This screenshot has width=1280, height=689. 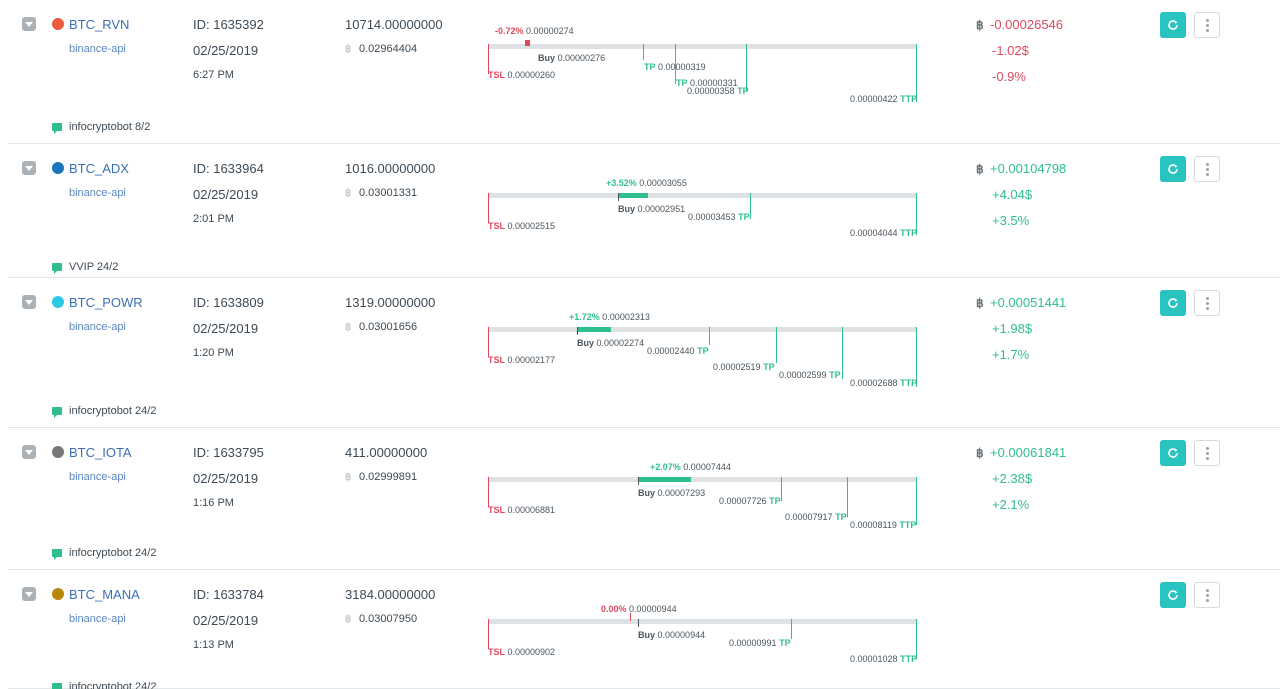 What do you see at coordinates (228, 302) in the screenshot?
I see `trade-id: ID: 1633809` at bounding box center [228, 302].